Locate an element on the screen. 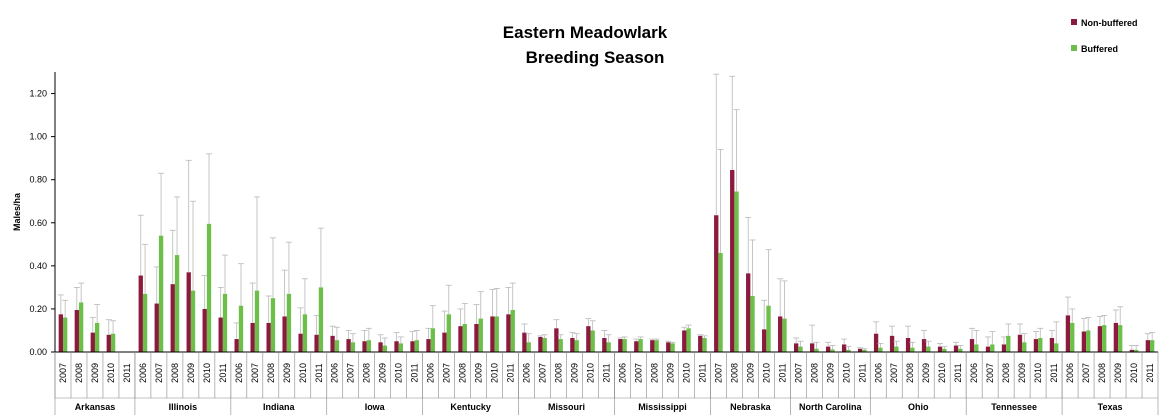 The height and width of the screenshot is (415, 1168). state-label: Indiana is located at coordinates (279, 407).